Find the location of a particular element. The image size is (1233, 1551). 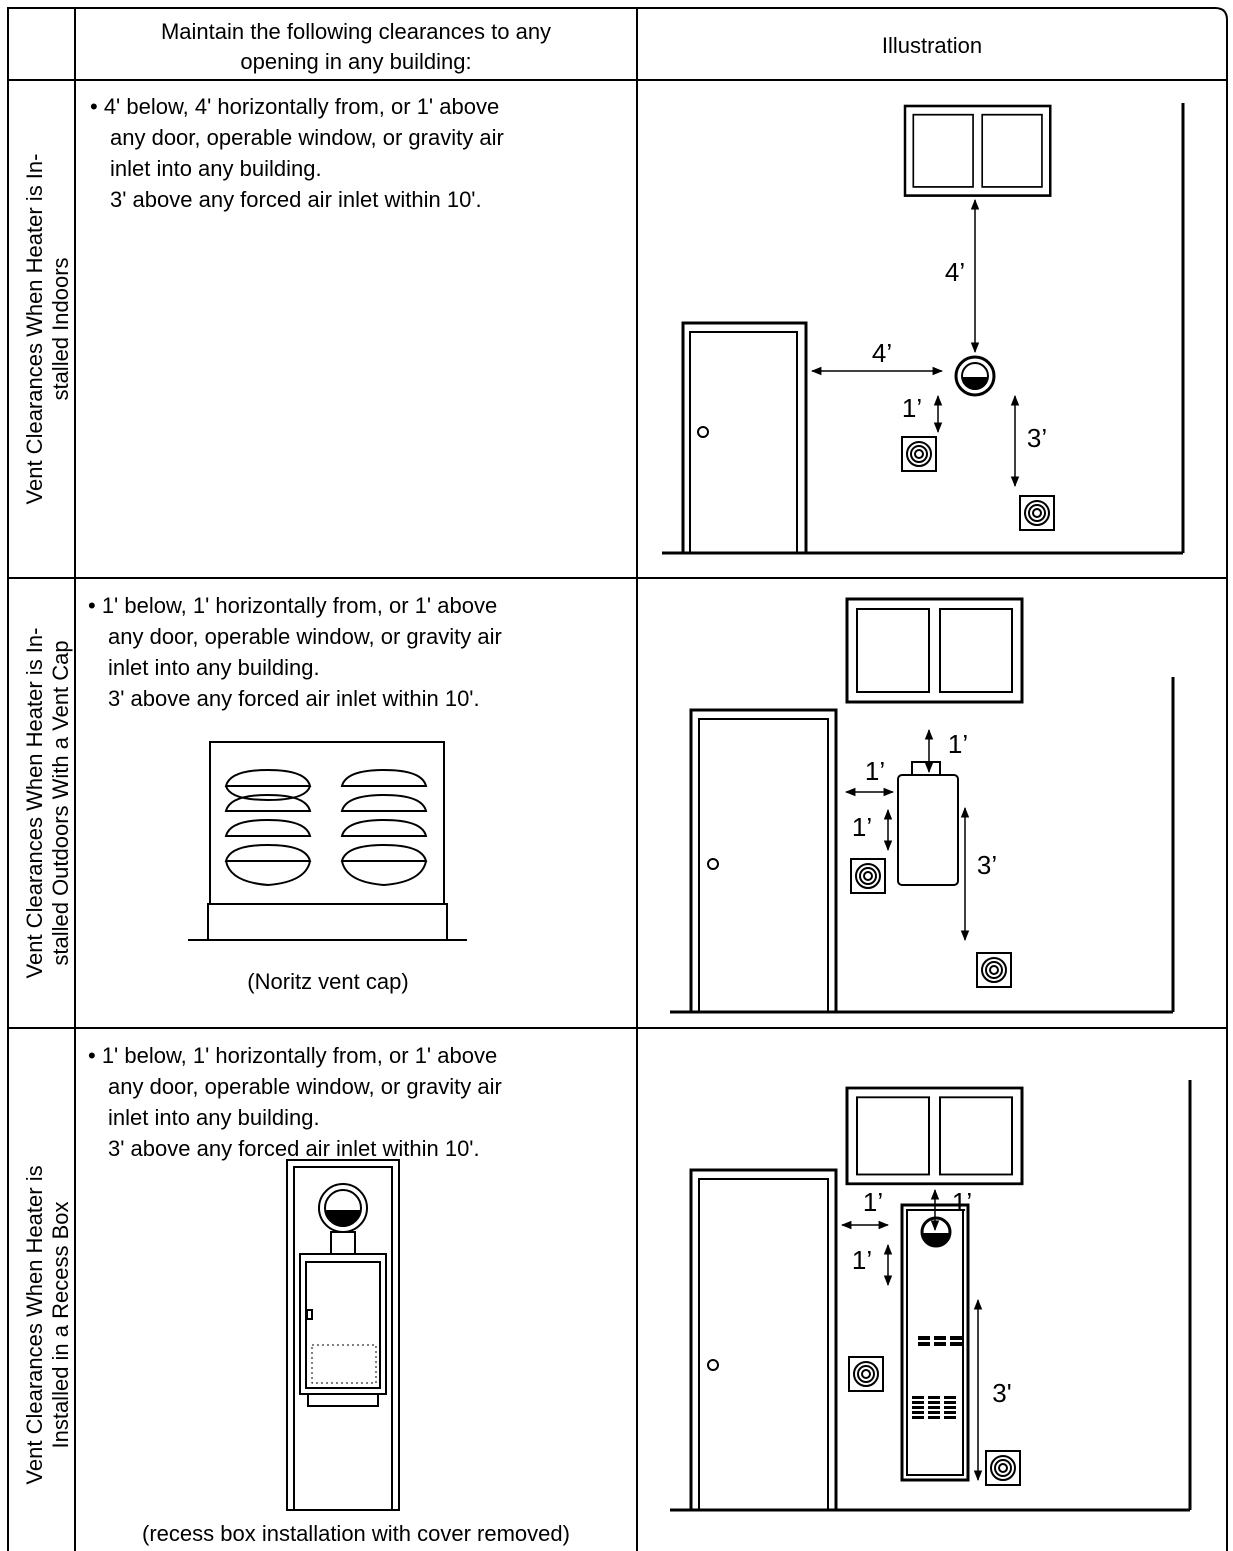

row-label: Vent Clearances When Heater is is located at coordinates (34, 1324).